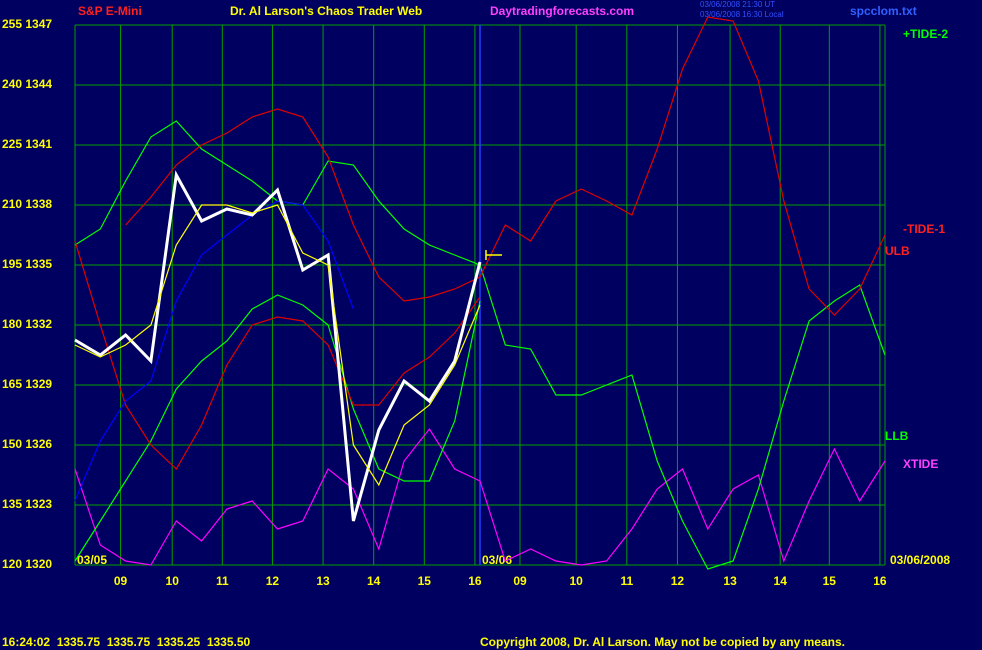  Describe the element at coordinates (883, 11) in the screenshot. I see `file-name: spcclom.txt` at that location.